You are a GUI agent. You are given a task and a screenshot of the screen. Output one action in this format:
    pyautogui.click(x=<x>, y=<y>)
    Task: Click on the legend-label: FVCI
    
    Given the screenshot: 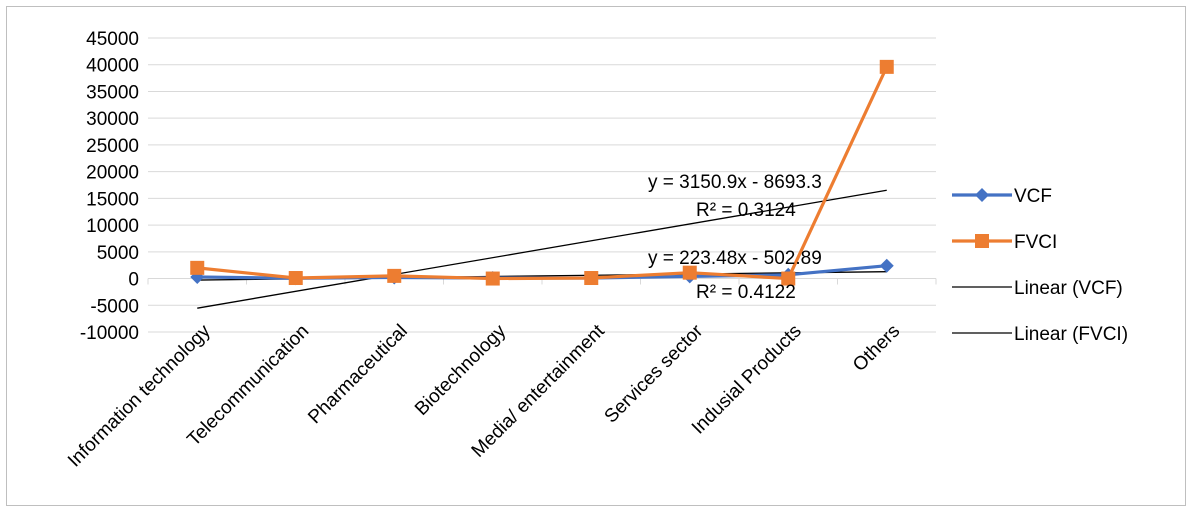 What is the action you would take?
    pyautogui.click(x=1035, y=242)
    